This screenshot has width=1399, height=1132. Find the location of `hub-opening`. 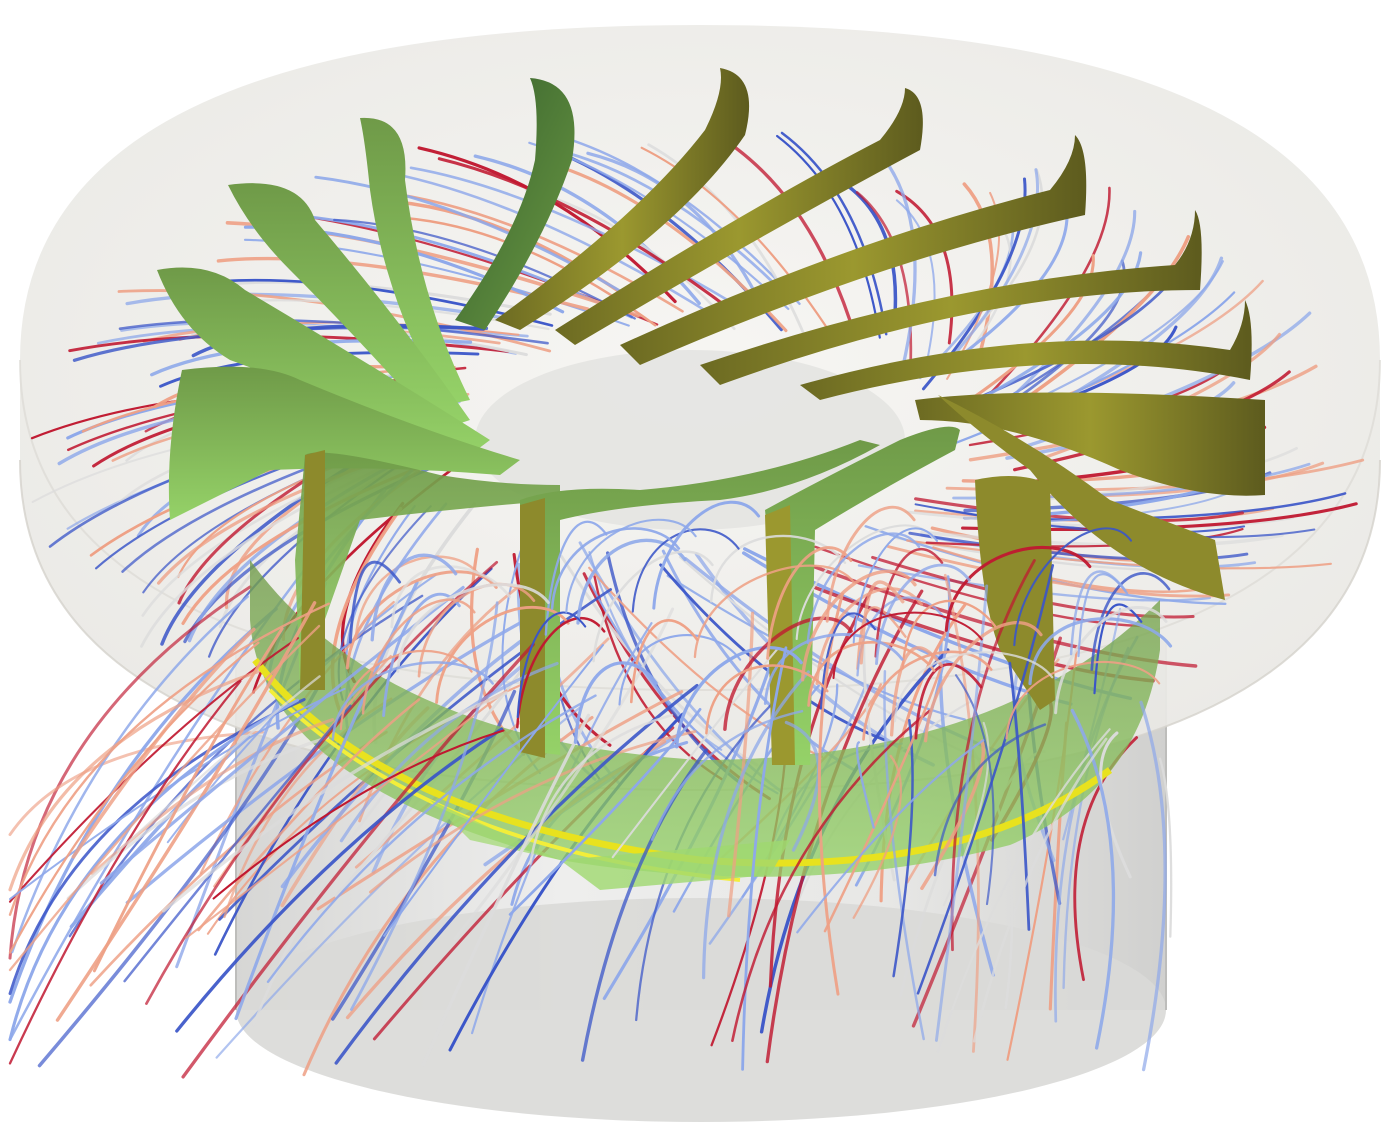

hub-opening is located at coordinates (690, 440).